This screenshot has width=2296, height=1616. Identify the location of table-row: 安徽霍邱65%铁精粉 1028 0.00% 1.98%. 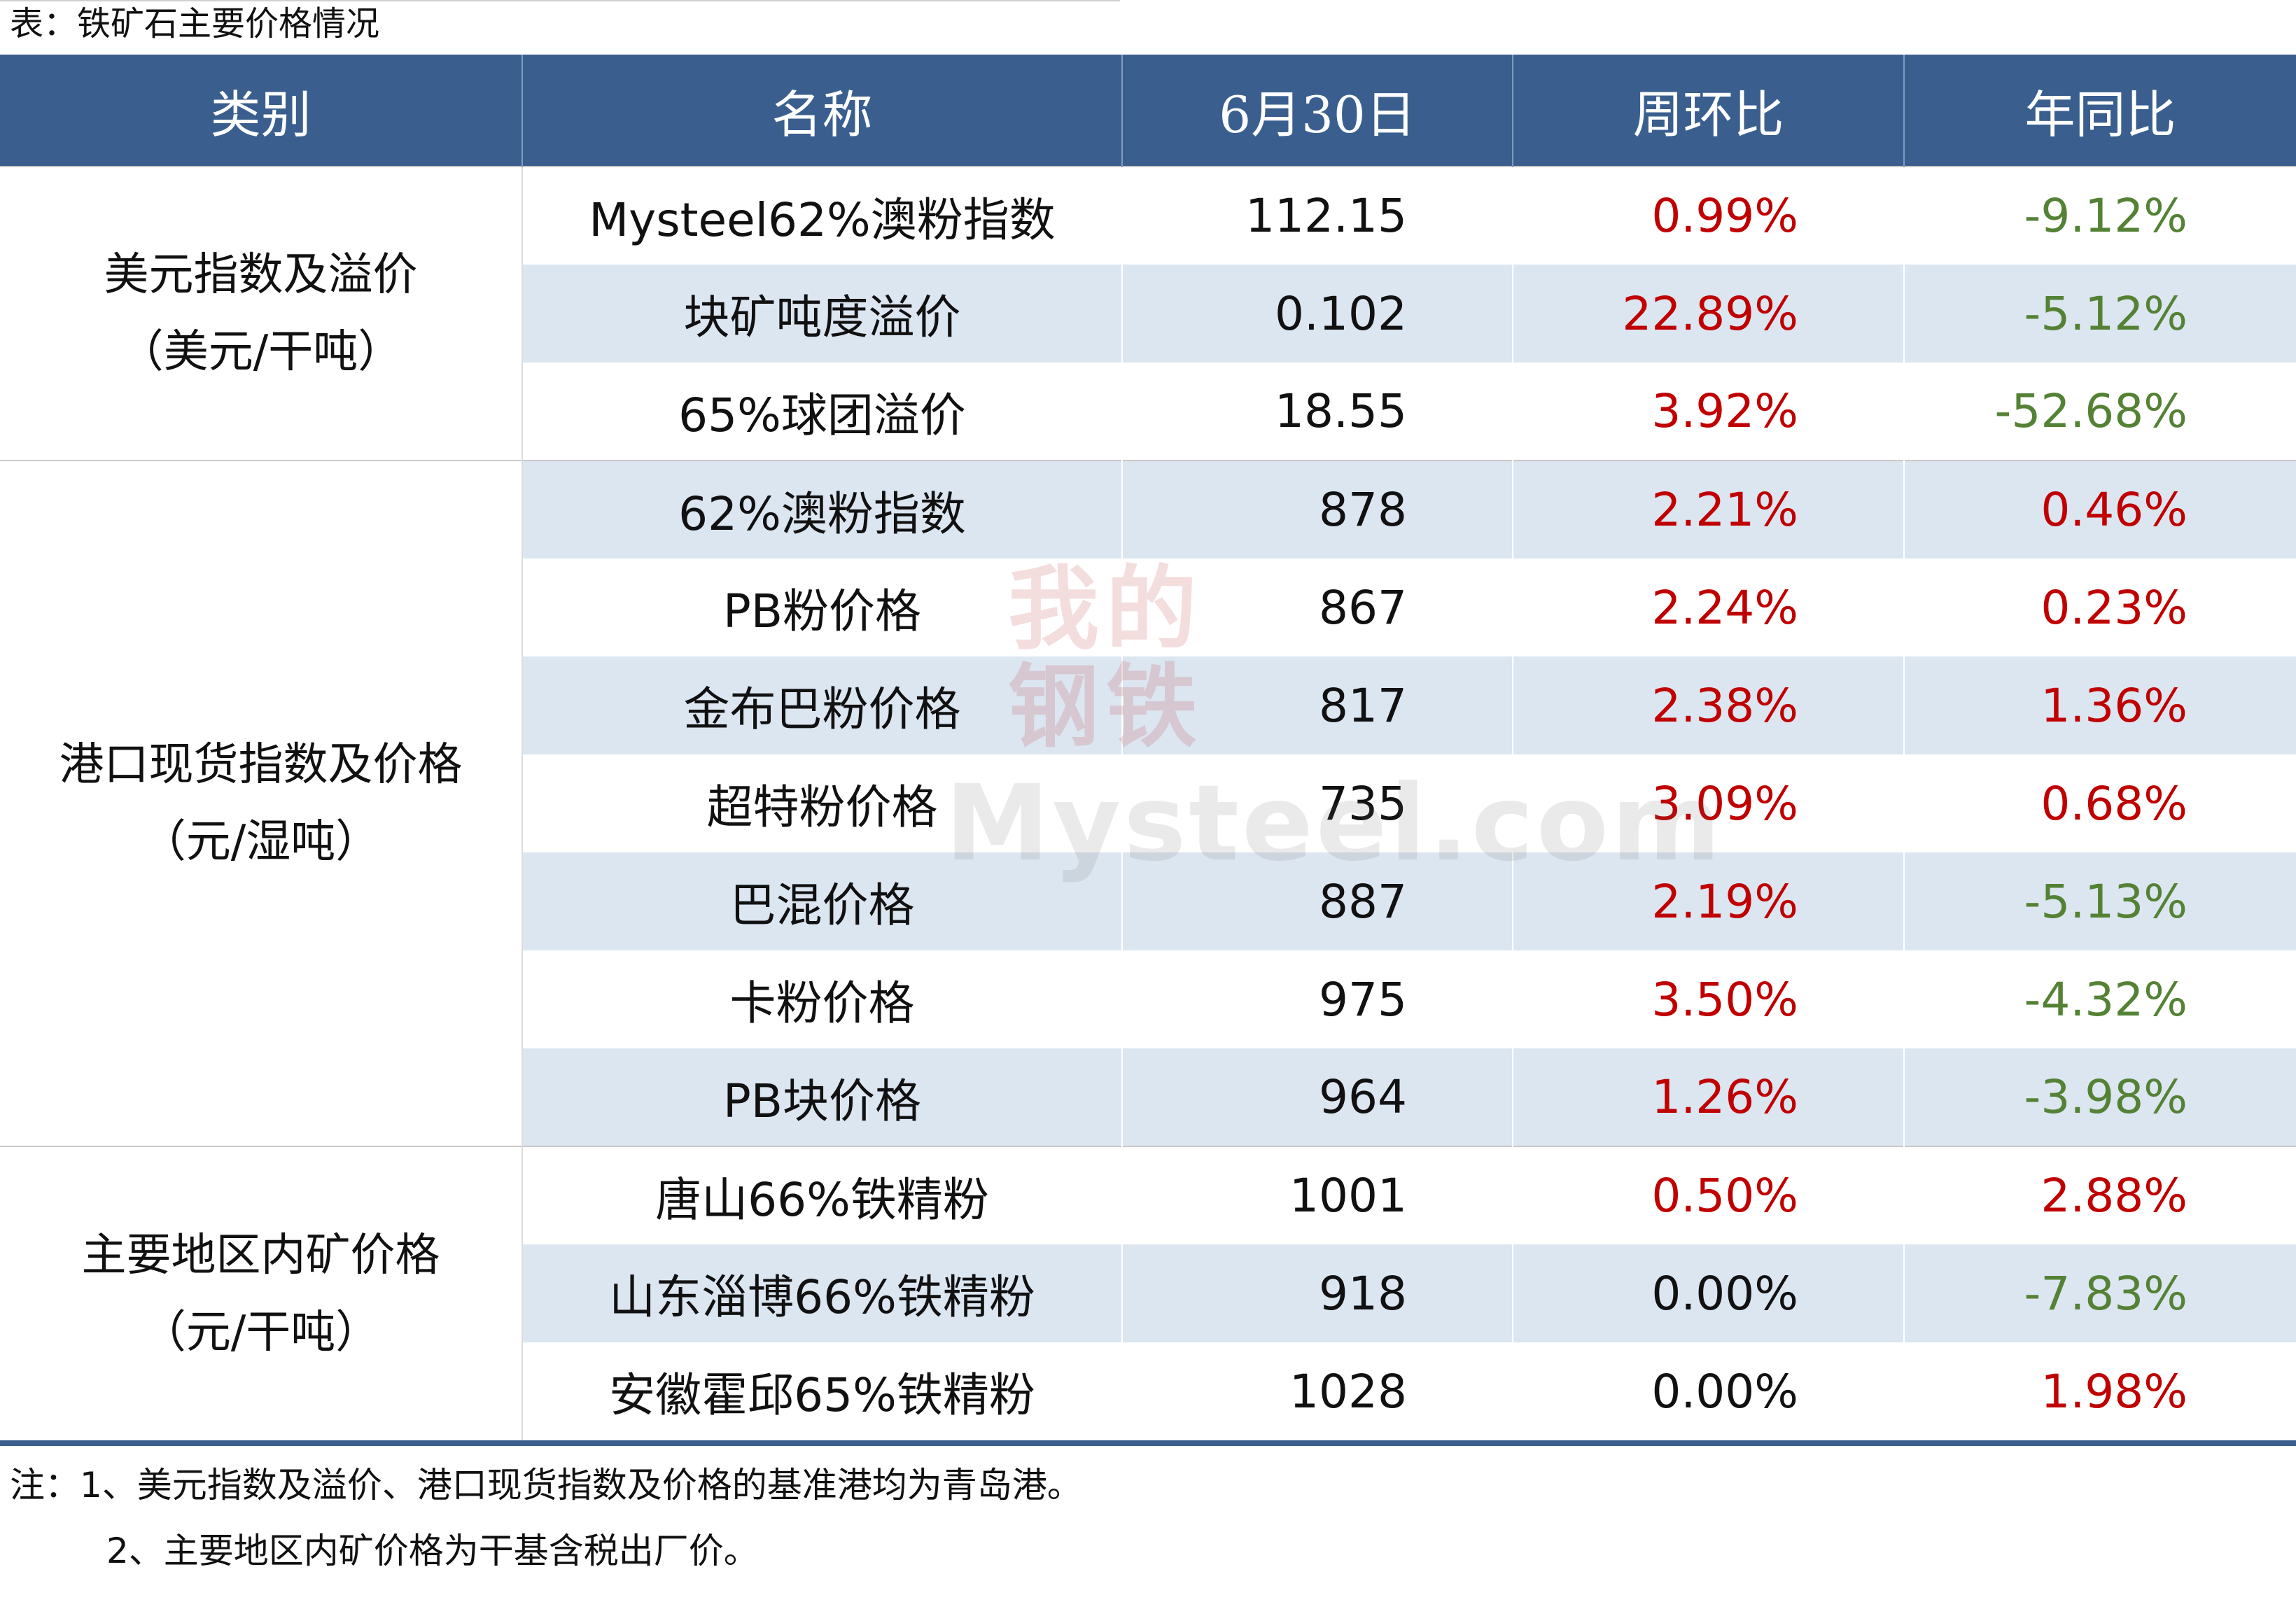
(1148, 1391).